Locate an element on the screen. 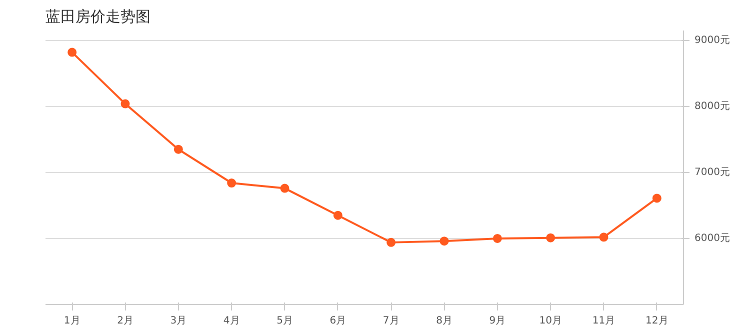  x-tick-label: 2月 is located at coordinates (125, 321).